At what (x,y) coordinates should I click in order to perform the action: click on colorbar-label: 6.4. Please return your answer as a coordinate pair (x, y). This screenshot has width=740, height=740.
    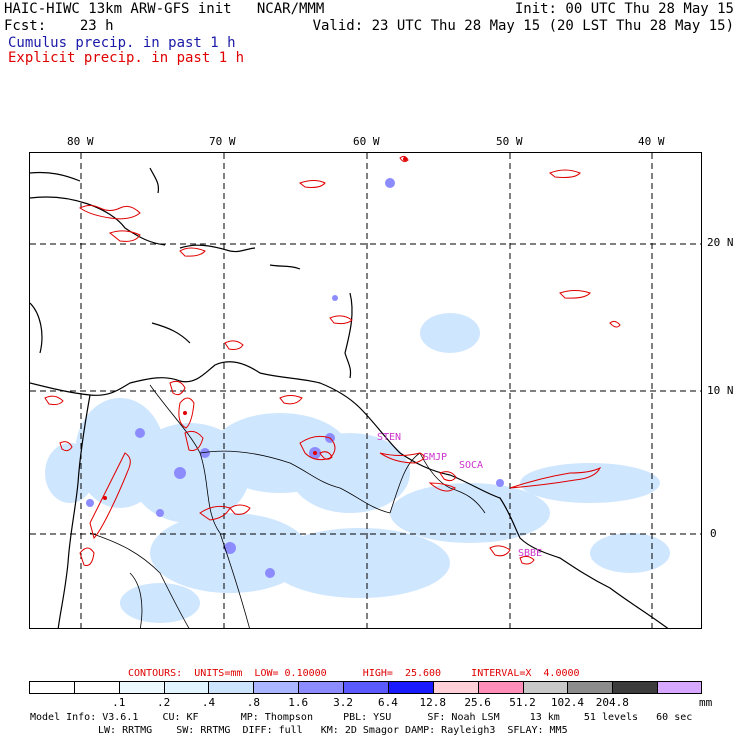
    Looking at the image, I should click on (387, 702).